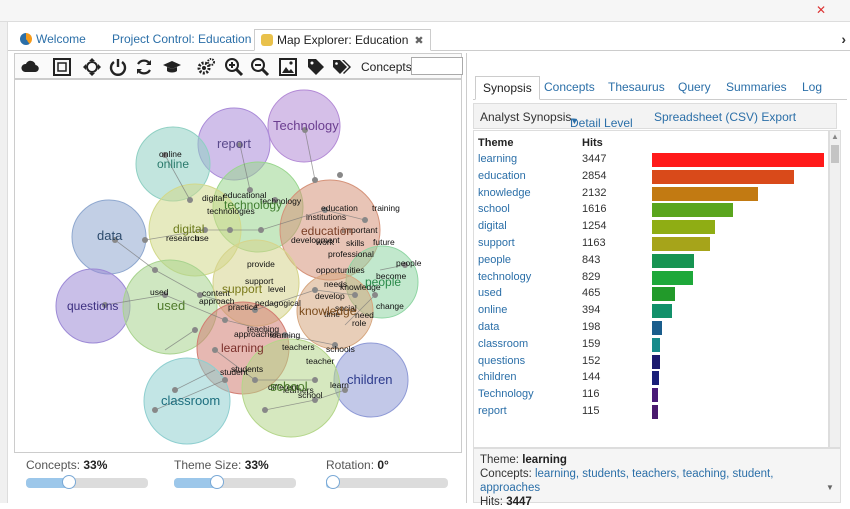 This screenshot has height=509, width=850. Describe the element at coordinates (281, 201) in the screenshot. I see `concept-label: technology` at that location.